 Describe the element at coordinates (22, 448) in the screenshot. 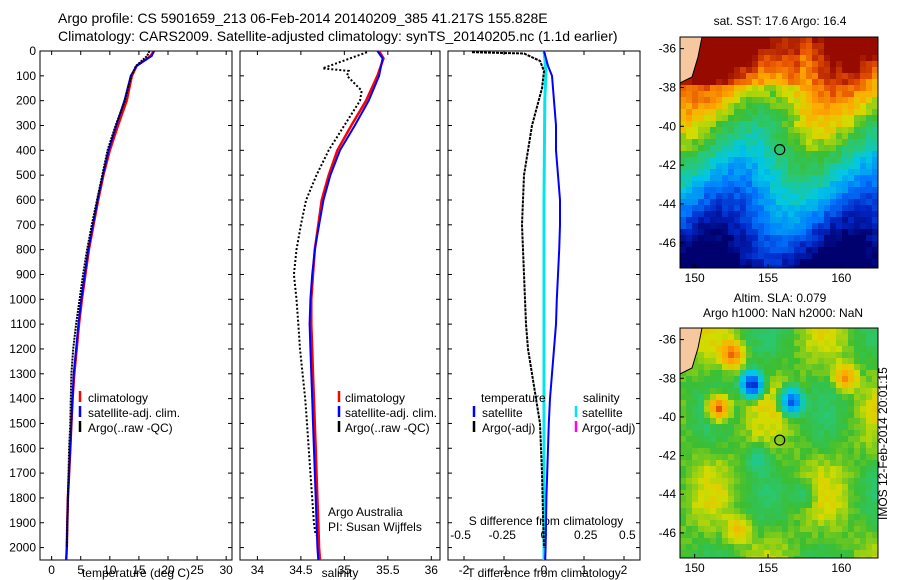

I see `depth-tick-label: 1600` at that location.